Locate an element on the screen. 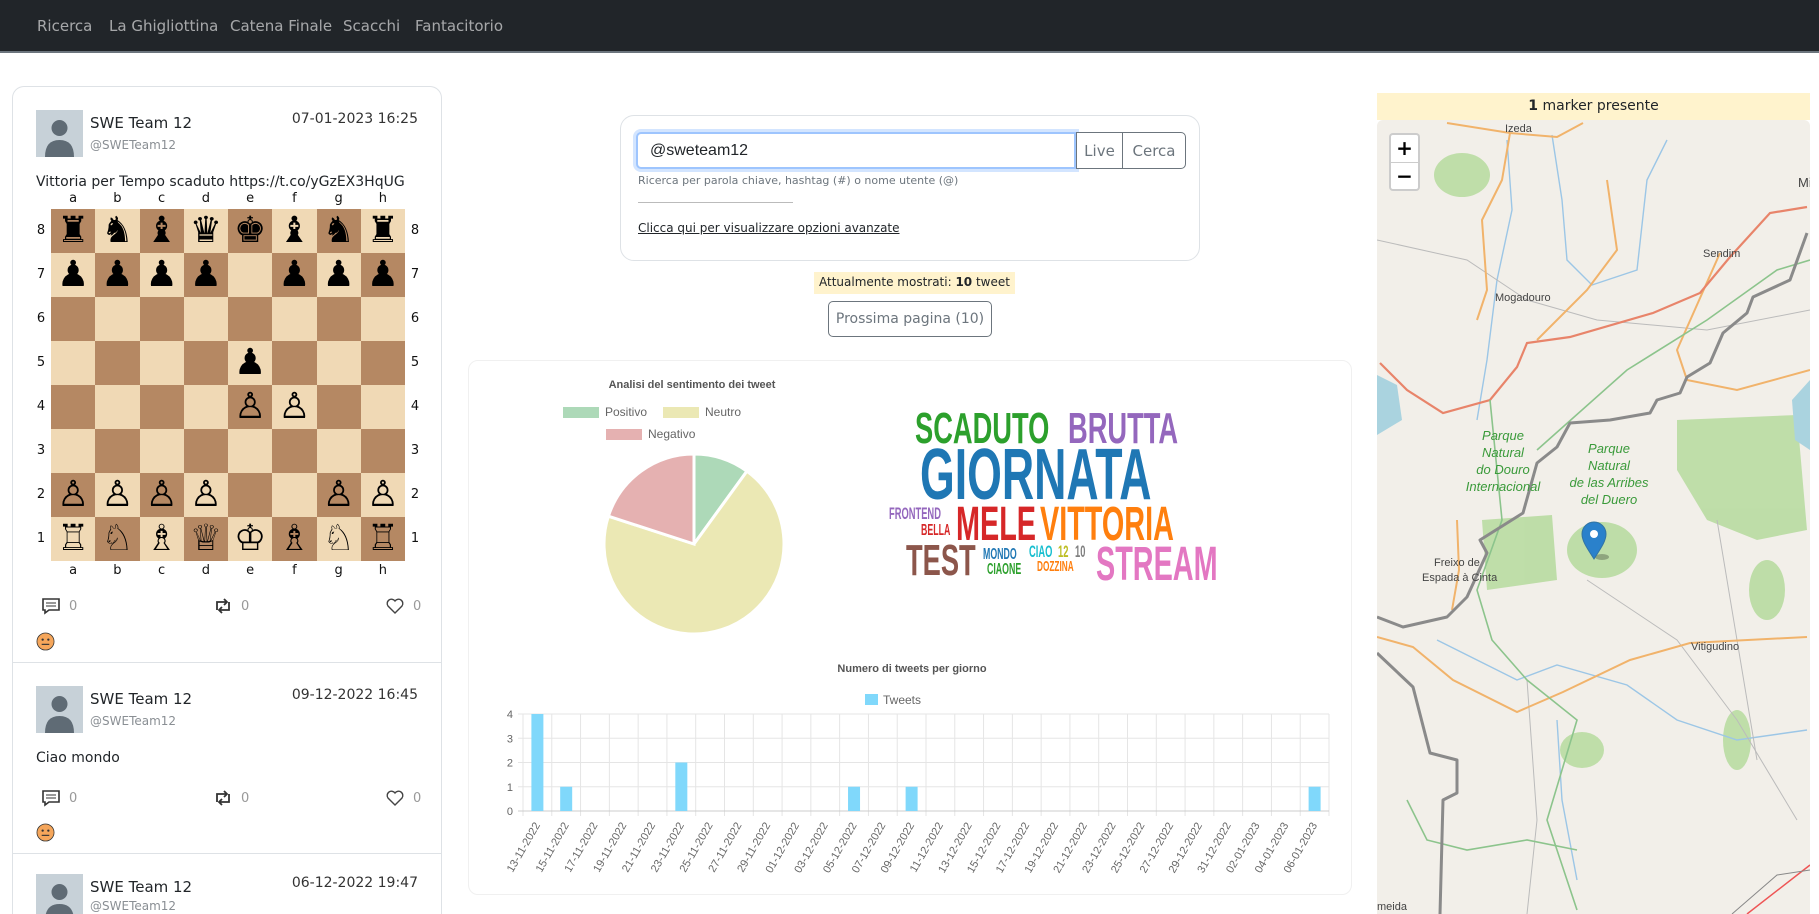 The width and height of the screenshot is (1819, 914). rank-label: 8 is located at coordinates (415, 230).